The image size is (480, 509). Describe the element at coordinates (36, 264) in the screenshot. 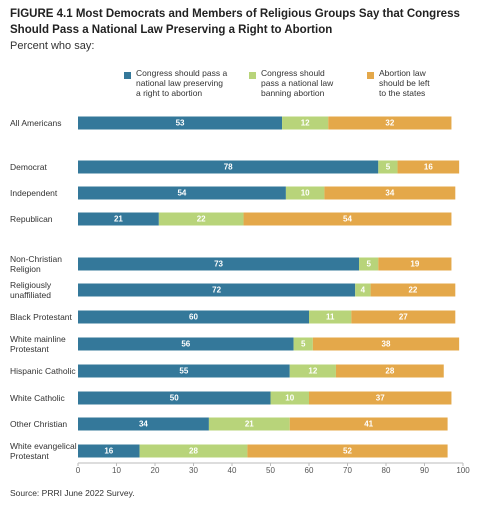

I see `category-label: Non-Christian Religion` at that location.